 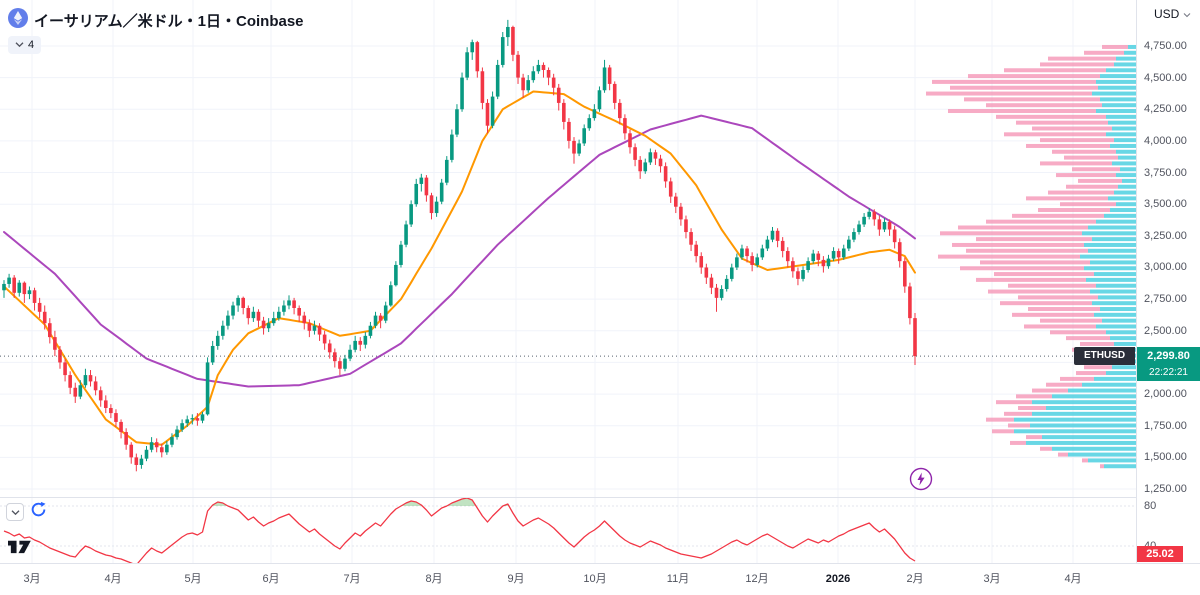 I want to click on price-tick-label: 4,000.00, so click(x=1165, y=140).